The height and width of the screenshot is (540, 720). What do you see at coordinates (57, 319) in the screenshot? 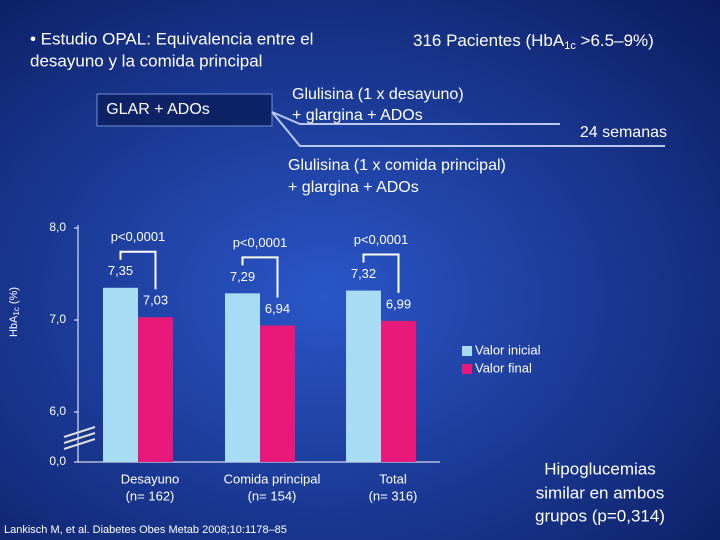
I see `y-tick-label: 7,0` at bounding box center [57, 319].